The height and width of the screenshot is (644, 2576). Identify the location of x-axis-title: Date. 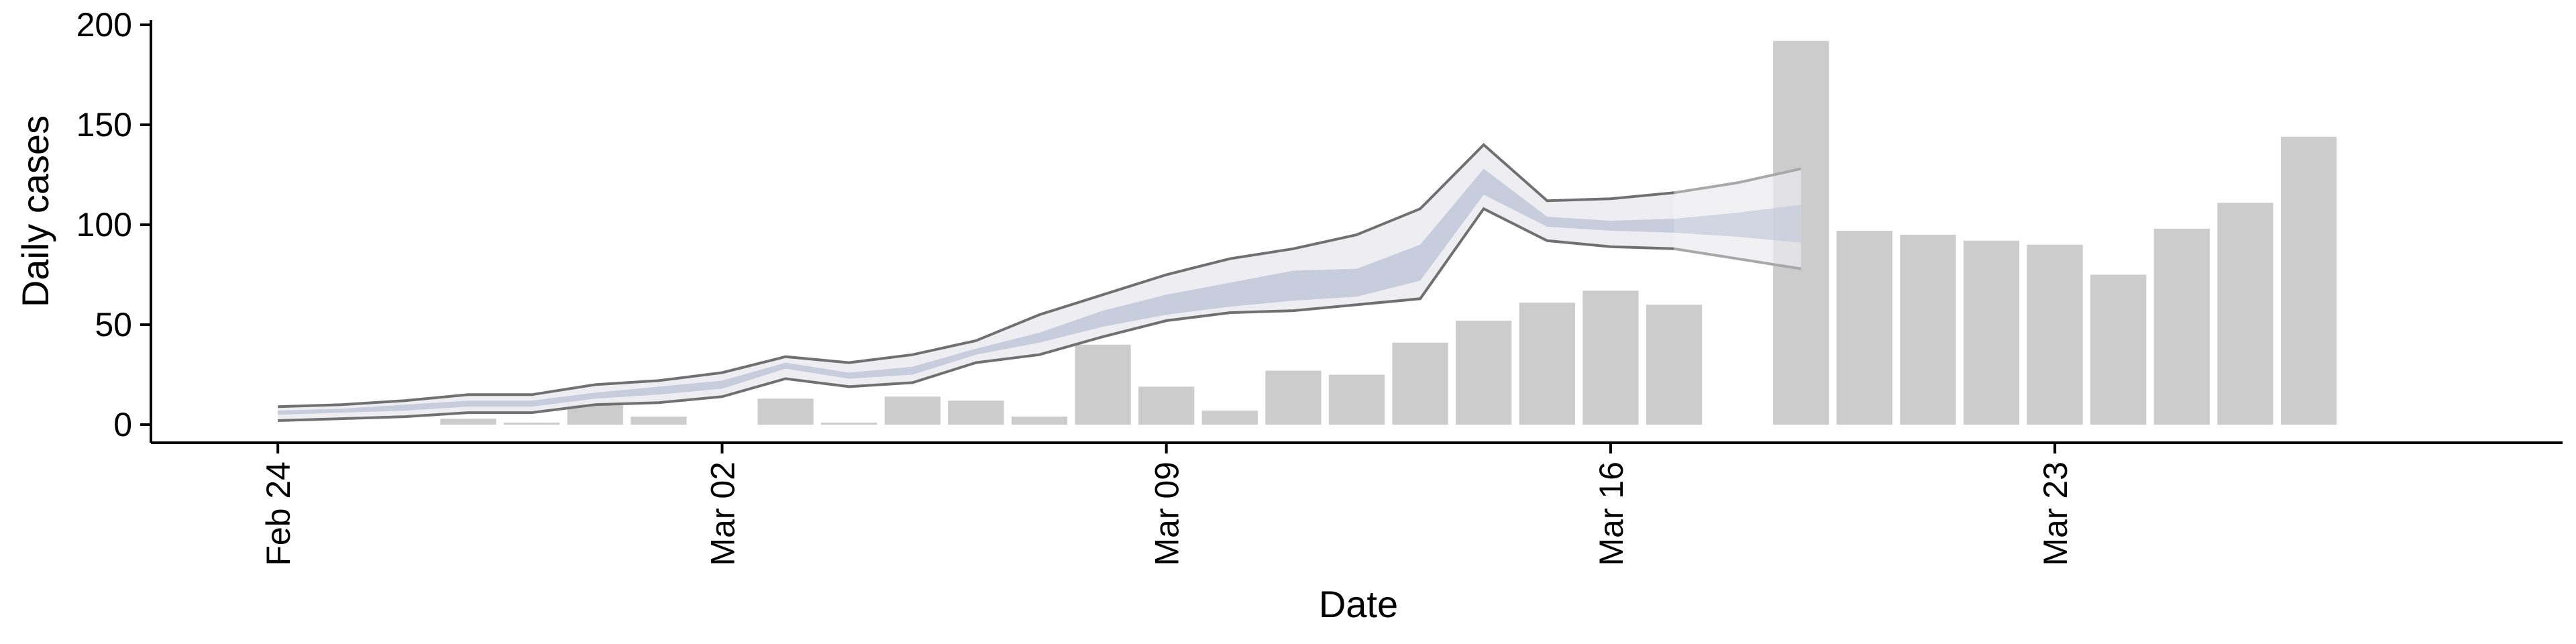
(1358, 604).